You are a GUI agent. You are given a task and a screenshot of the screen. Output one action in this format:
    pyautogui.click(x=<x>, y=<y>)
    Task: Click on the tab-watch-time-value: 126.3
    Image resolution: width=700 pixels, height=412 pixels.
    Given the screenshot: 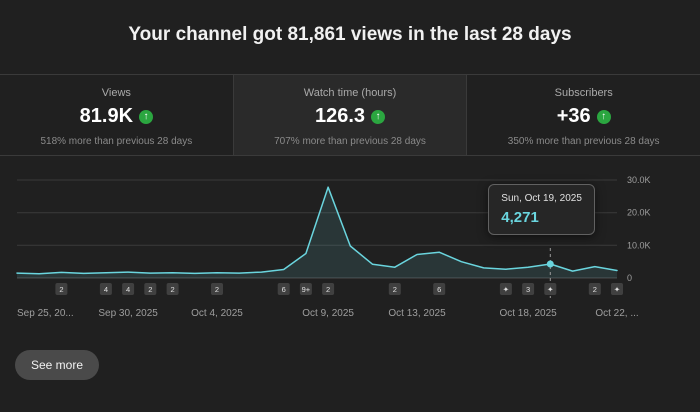 What is the action you would take?
    pyautogui.click(x=340, y=116)
    